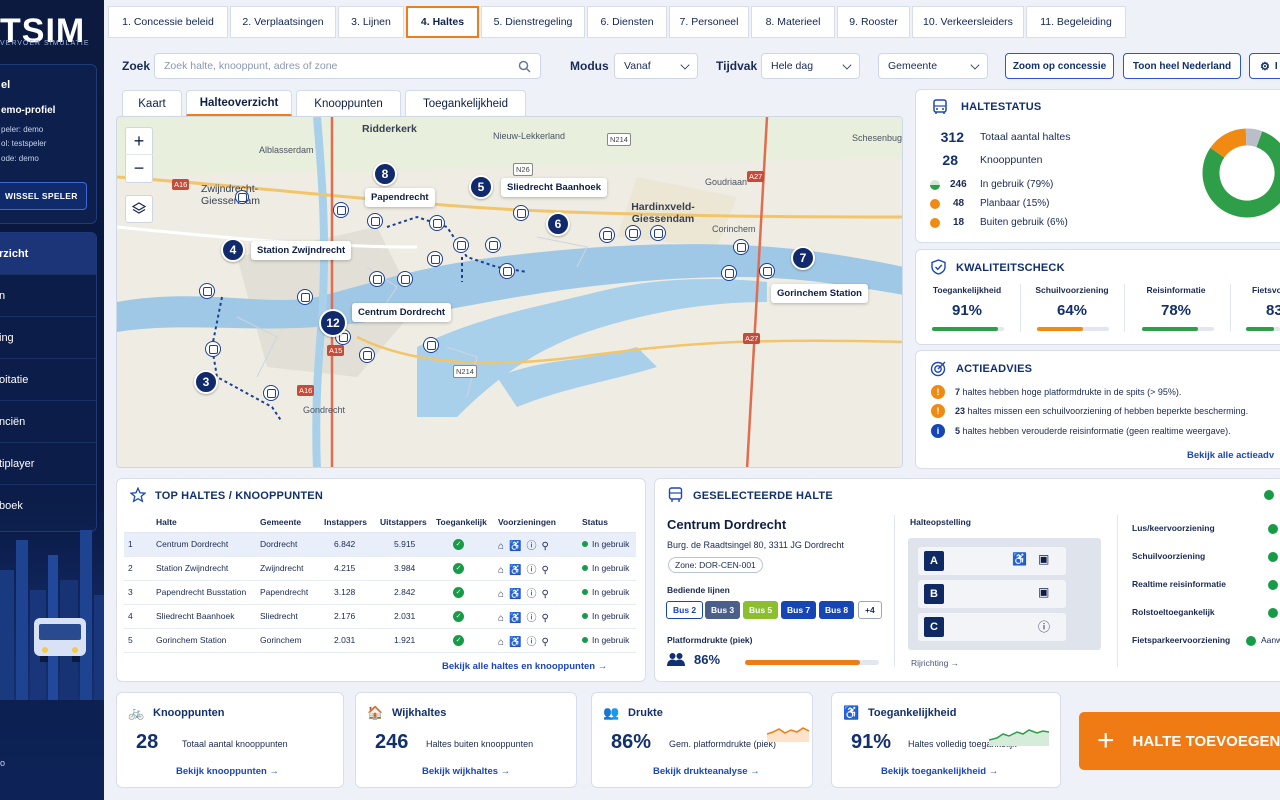 The image size is (1280, 800). I want to click on kpi-link: Bekijk drukteanalyse →, so click(706, 771).